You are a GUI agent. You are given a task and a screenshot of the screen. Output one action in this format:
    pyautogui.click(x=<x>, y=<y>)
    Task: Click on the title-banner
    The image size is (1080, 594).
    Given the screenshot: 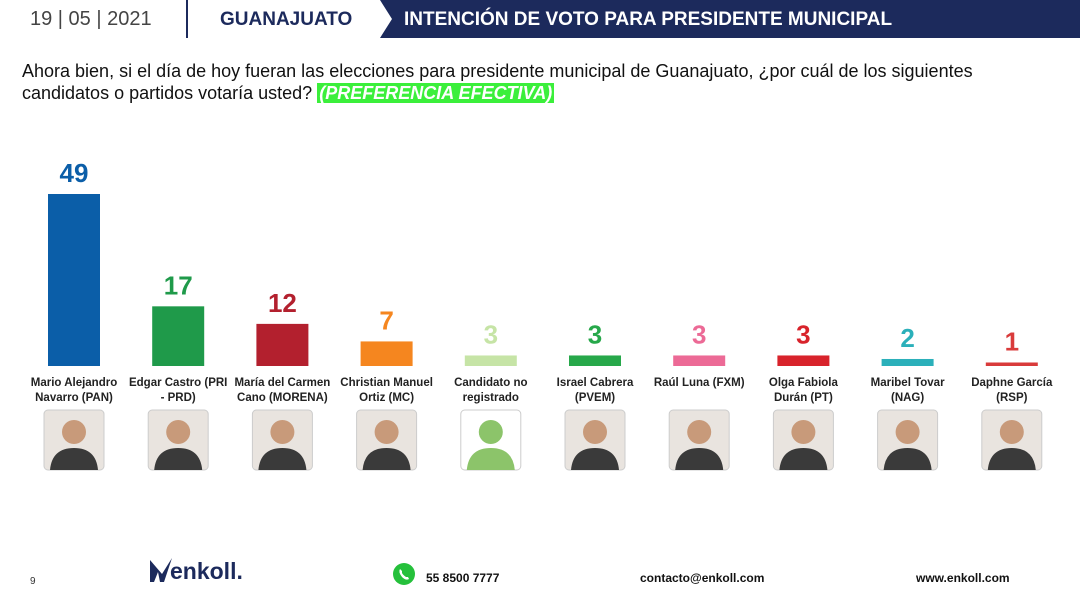 What is the action you would take?
    pyautogui.click(x=730, y=19)
    